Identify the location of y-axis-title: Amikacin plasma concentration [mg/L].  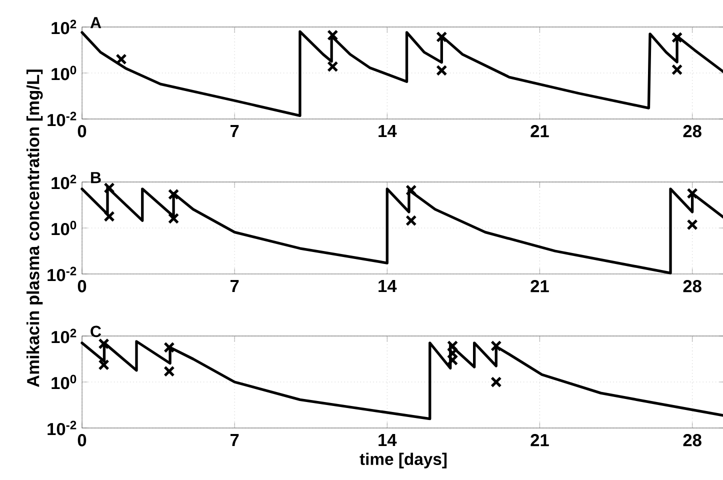
(34, 228).